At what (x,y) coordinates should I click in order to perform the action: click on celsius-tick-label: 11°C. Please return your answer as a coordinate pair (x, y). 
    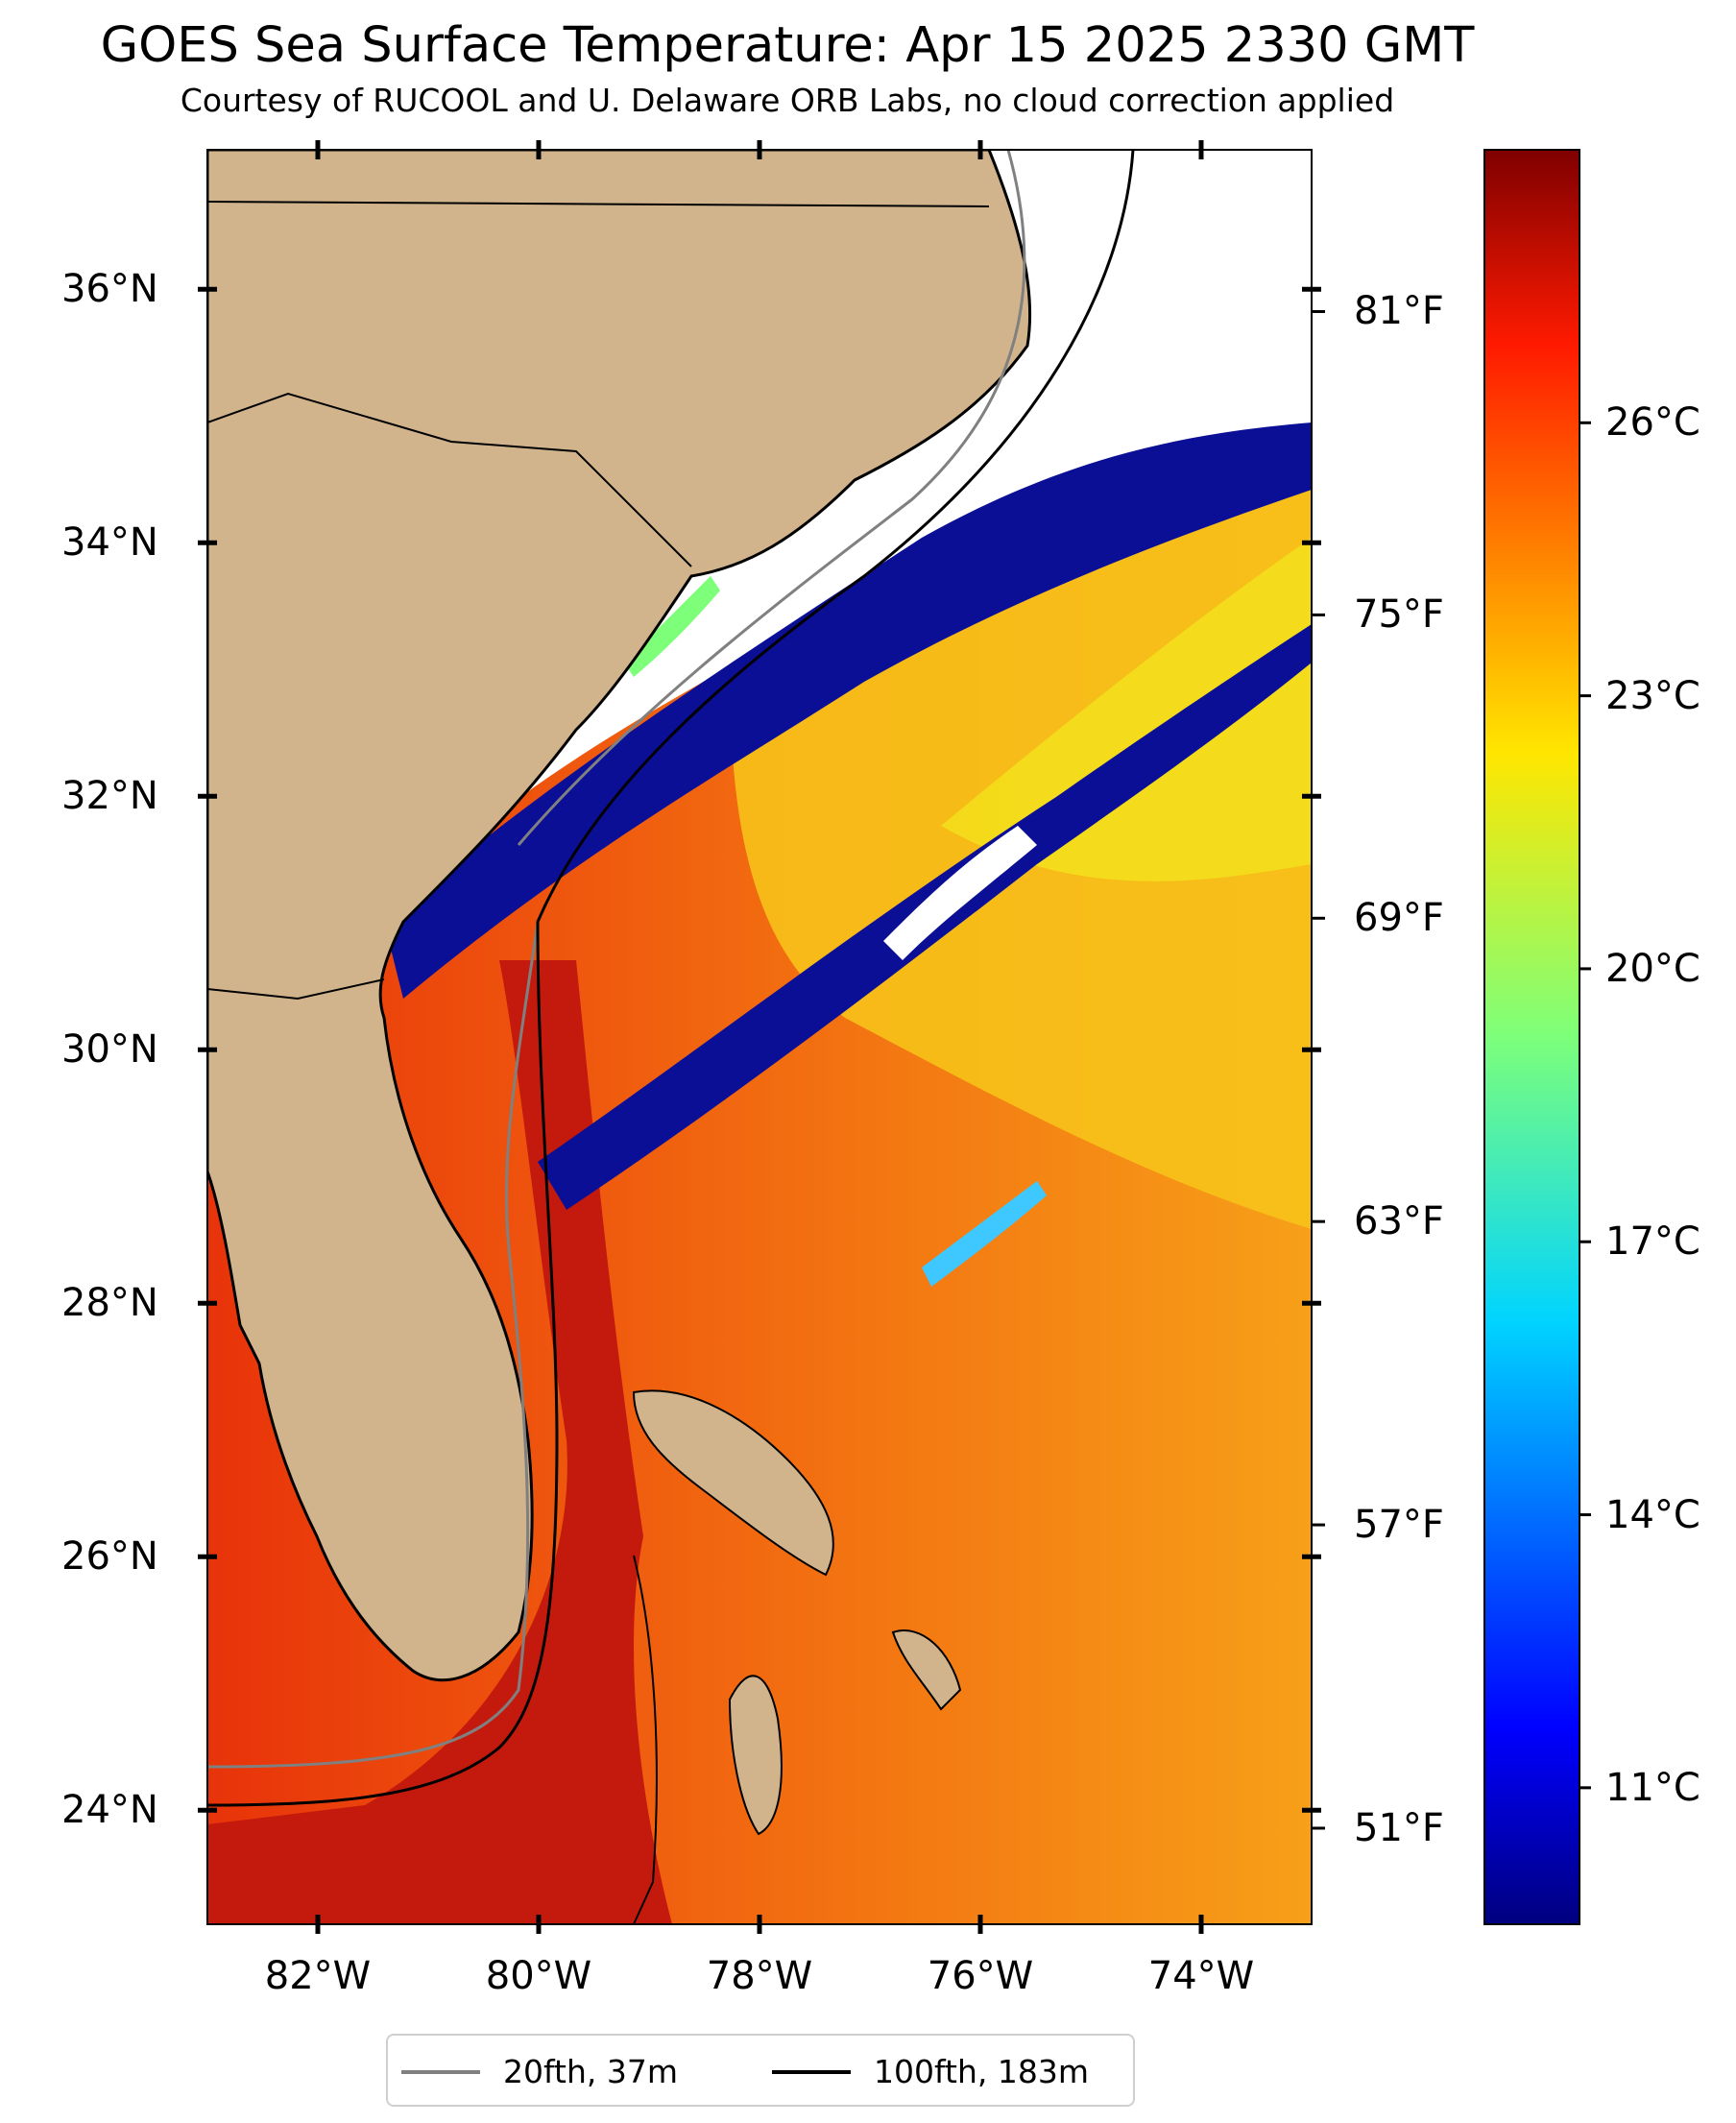
    Looking at the image, I should click on (1652, 1787).